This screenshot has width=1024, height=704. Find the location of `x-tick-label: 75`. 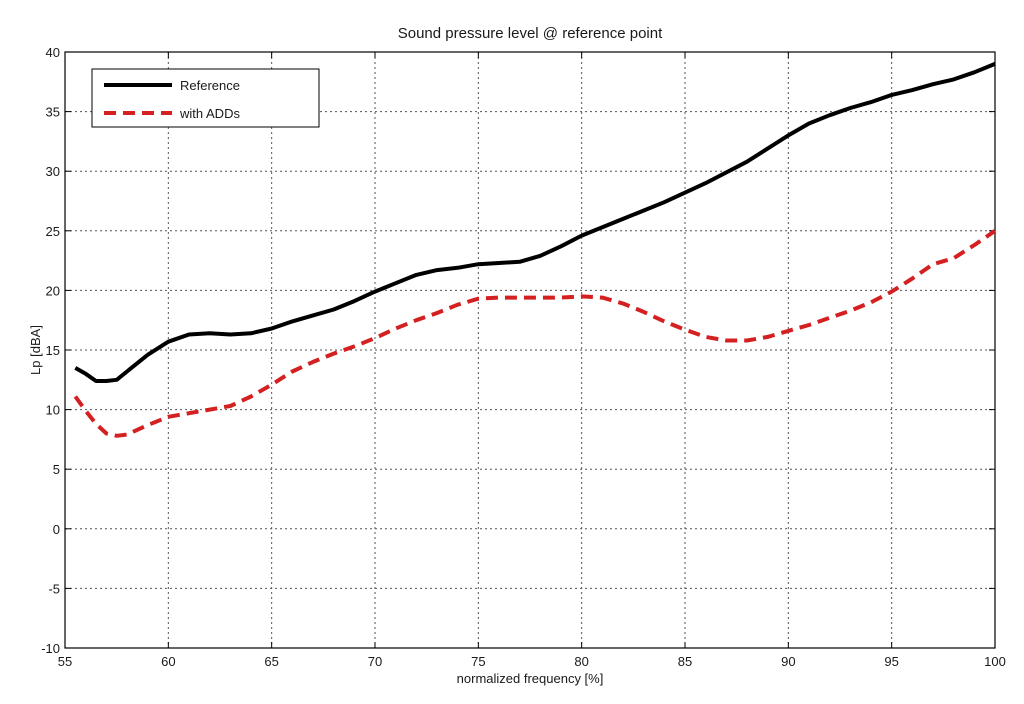

x-tick-label: 75 is located at coordinates (478, 661).